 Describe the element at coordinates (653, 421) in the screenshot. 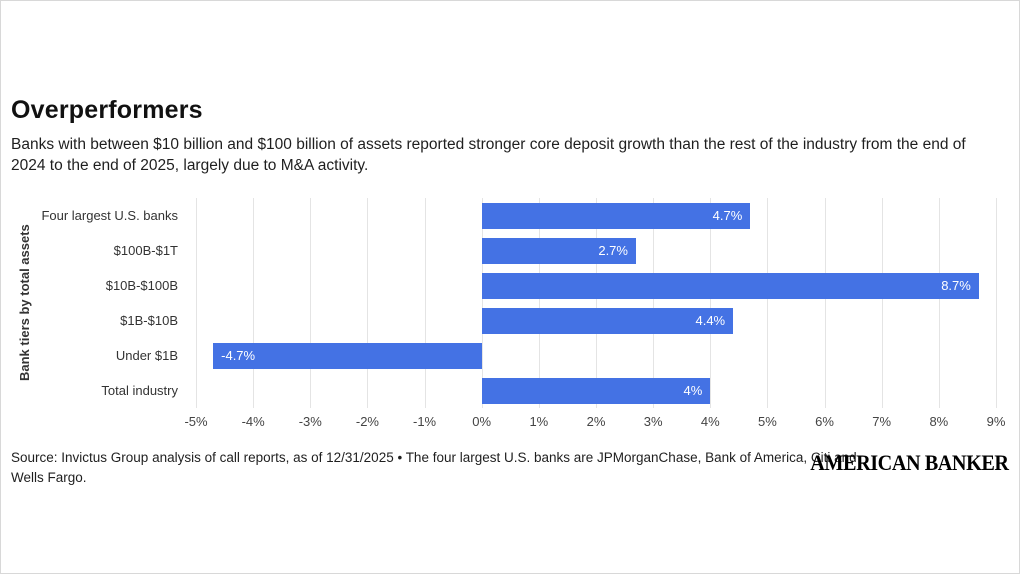

I see `x-tick-label: 3%` at that location.